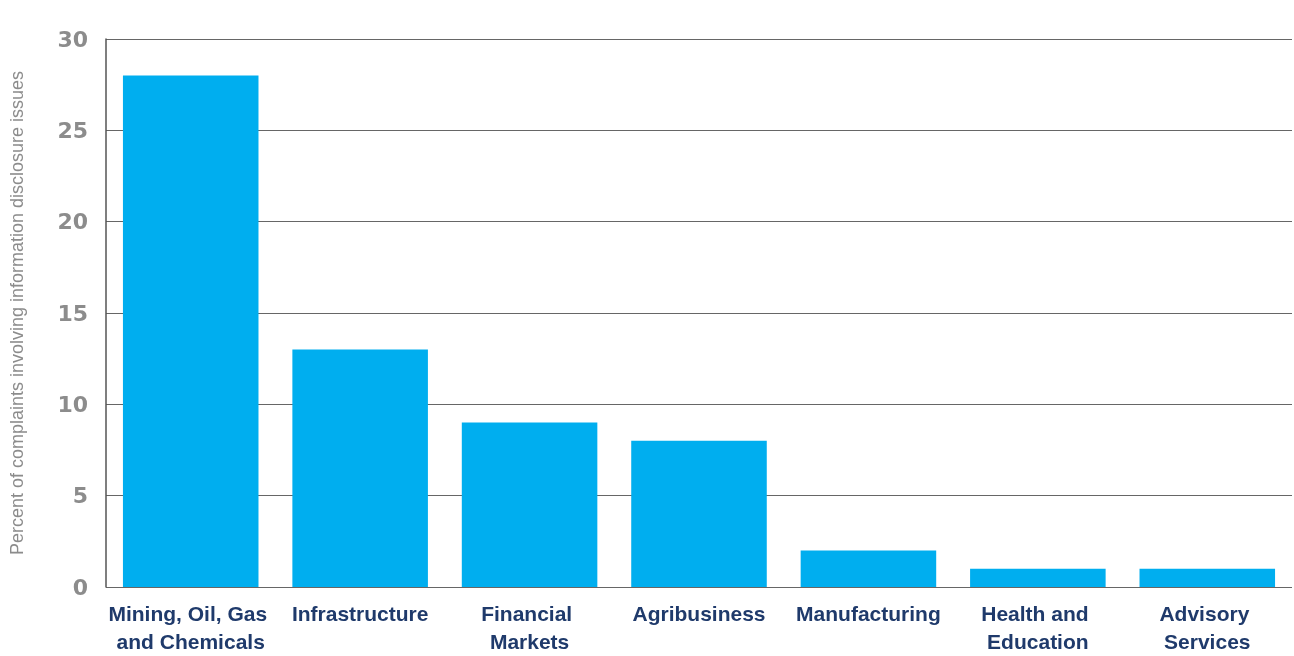 The height and width of the screenshot is (656, 1294). I want to click on y-tick-label: 0, so click(80, 587).